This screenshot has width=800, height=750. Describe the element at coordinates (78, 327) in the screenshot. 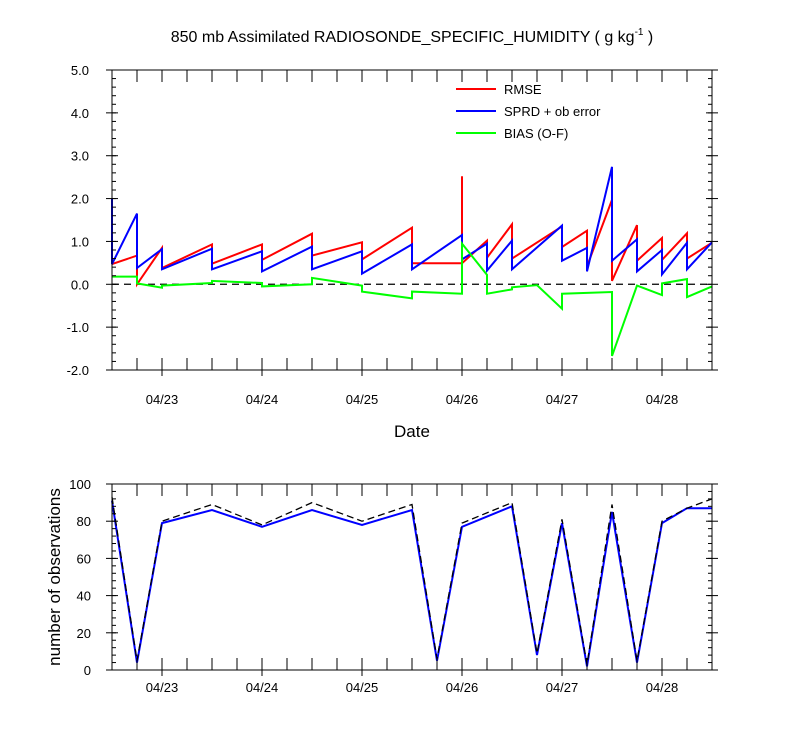

I see `y-tick-label: -1.0` at that location.